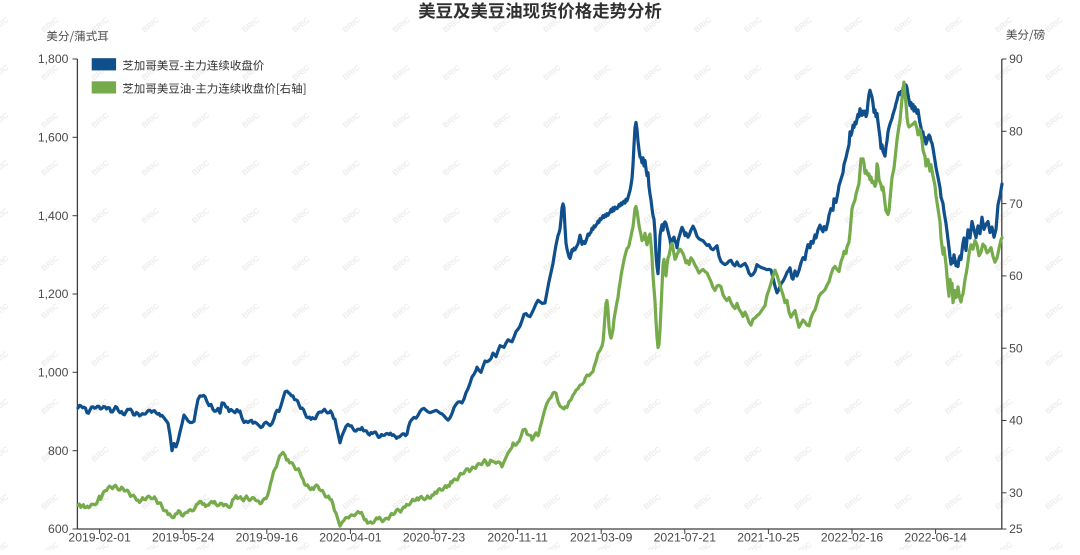  Describe the element at coordinates (768, 538) in the screenshot. I see `svg-text: 2021-10-25` at that location.